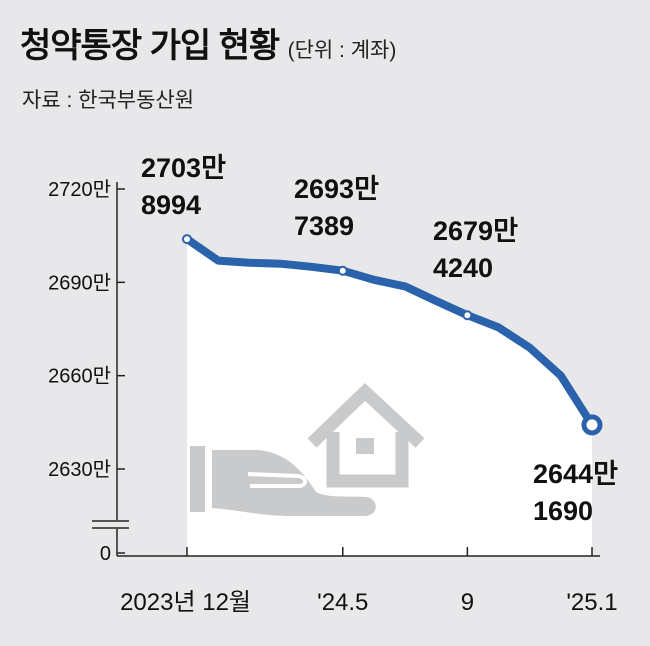 The height and width of the screenshot is (646, 650). Describe the element at coordinates (463, 268) in the screenshot. I see `data-label: 4240` at that location.